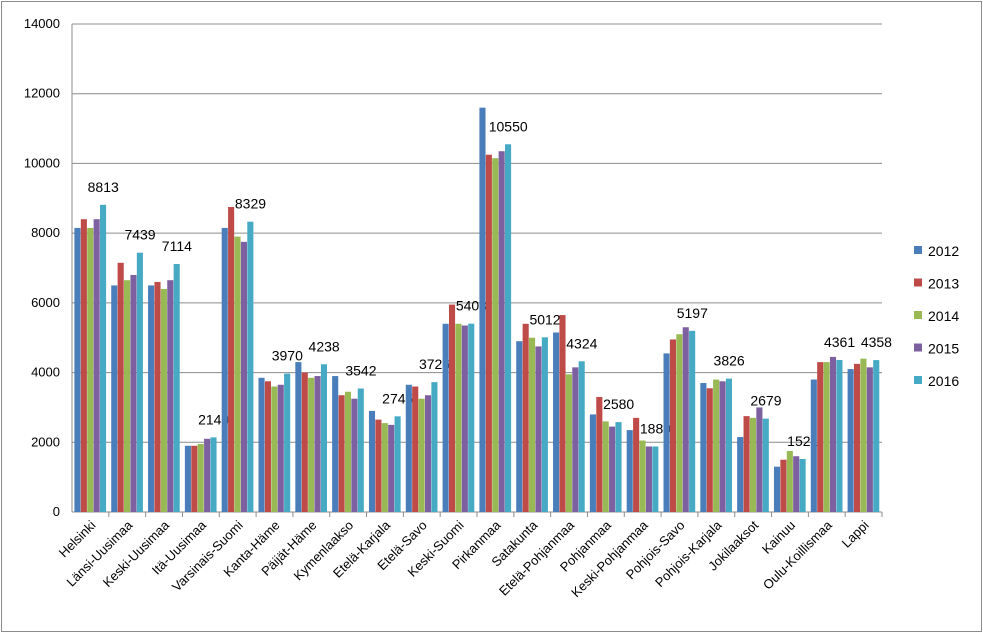 The width and height of the screenshot is (983, 633). I want to click on data-label: 5012, so click(544, 319).